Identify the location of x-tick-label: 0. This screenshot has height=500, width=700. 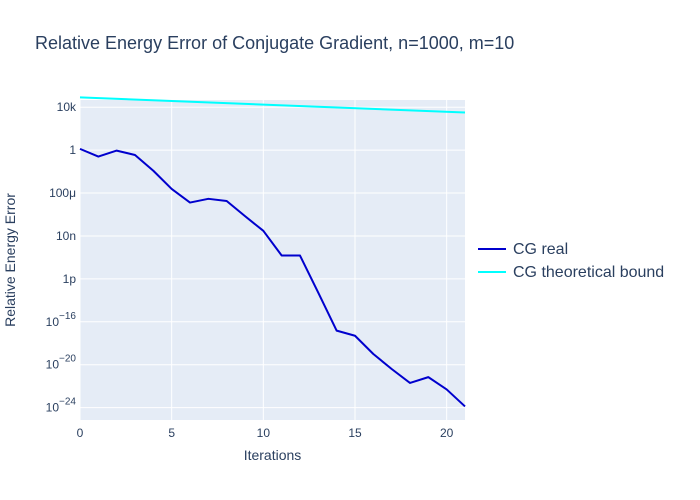
(80, 433).